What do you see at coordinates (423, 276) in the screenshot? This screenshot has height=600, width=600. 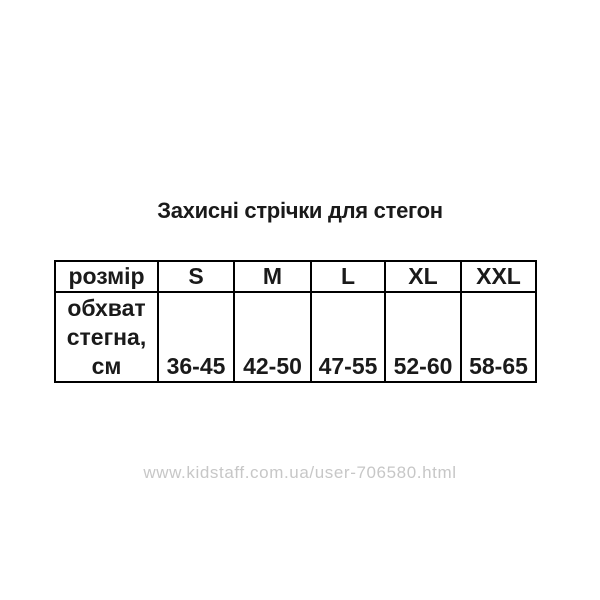 I see `size-header-xl: XL` at bounding box center [423, 276].